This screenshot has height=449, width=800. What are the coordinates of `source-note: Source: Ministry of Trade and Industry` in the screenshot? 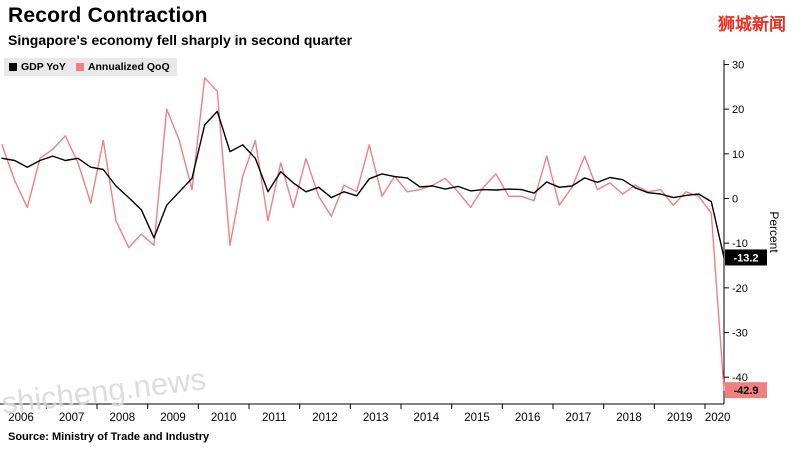 It's located at (109, 437).